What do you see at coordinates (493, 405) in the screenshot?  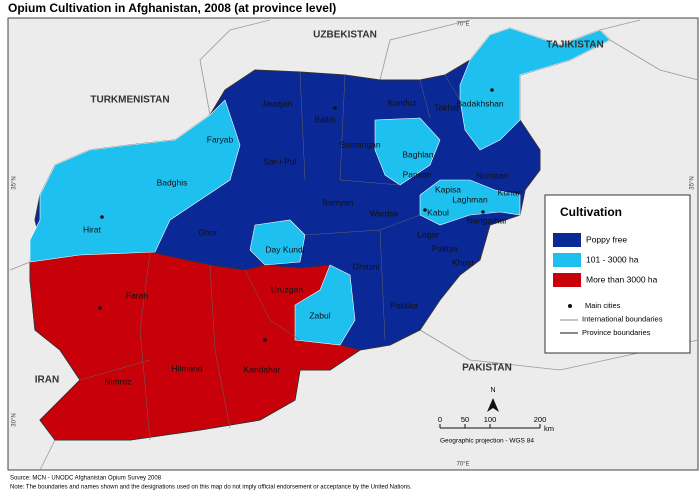 I see `north-arrow-shape` at bounding box center [493, 405].